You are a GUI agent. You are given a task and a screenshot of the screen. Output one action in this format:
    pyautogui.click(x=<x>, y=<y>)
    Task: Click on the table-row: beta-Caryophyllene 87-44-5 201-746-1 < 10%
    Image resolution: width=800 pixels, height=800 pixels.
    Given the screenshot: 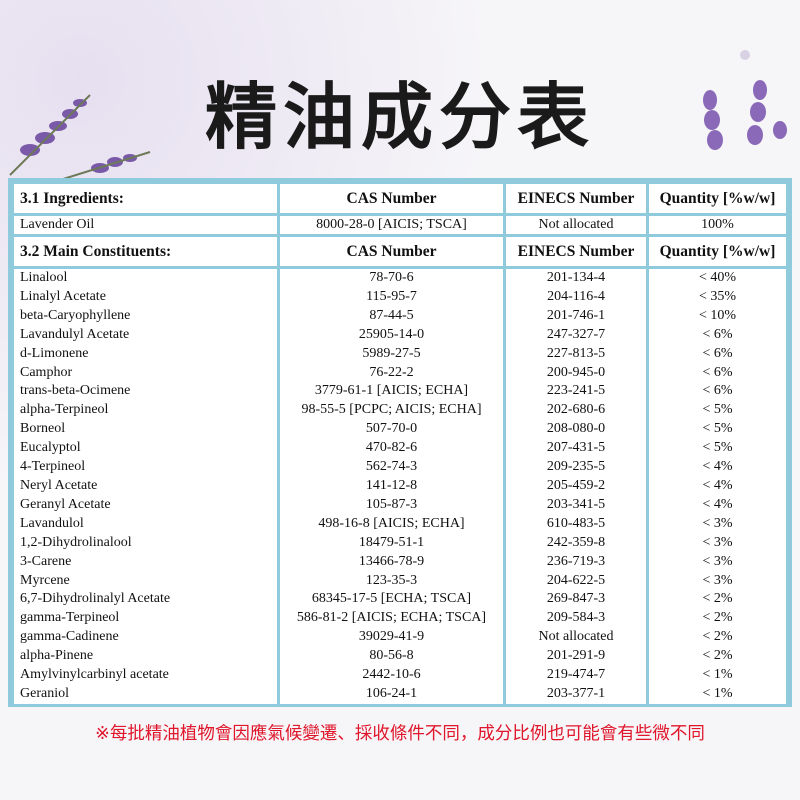 What is the action you would take?
    pyautogui.click(x=400, y=316)
    